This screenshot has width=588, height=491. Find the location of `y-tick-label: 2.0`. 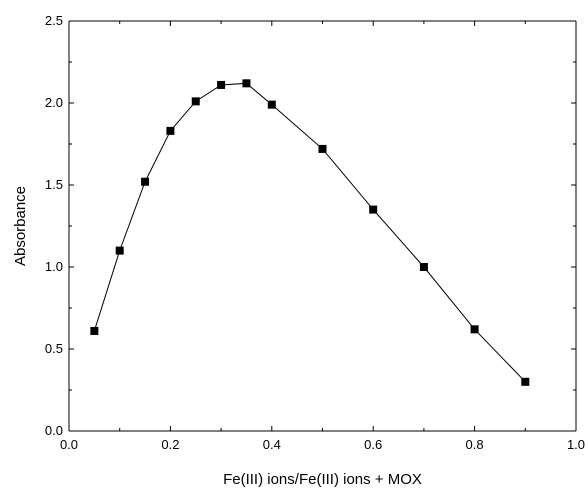

y-tick-label: 2.0 is located at coordinates (54, 102).